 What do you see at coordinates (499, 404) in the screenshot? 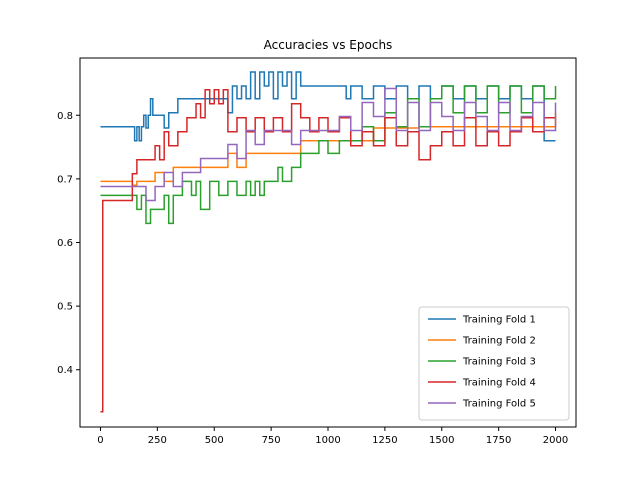
I see `legend-label-fold-5: Training Fold 5` at bounding box center [499, 404].